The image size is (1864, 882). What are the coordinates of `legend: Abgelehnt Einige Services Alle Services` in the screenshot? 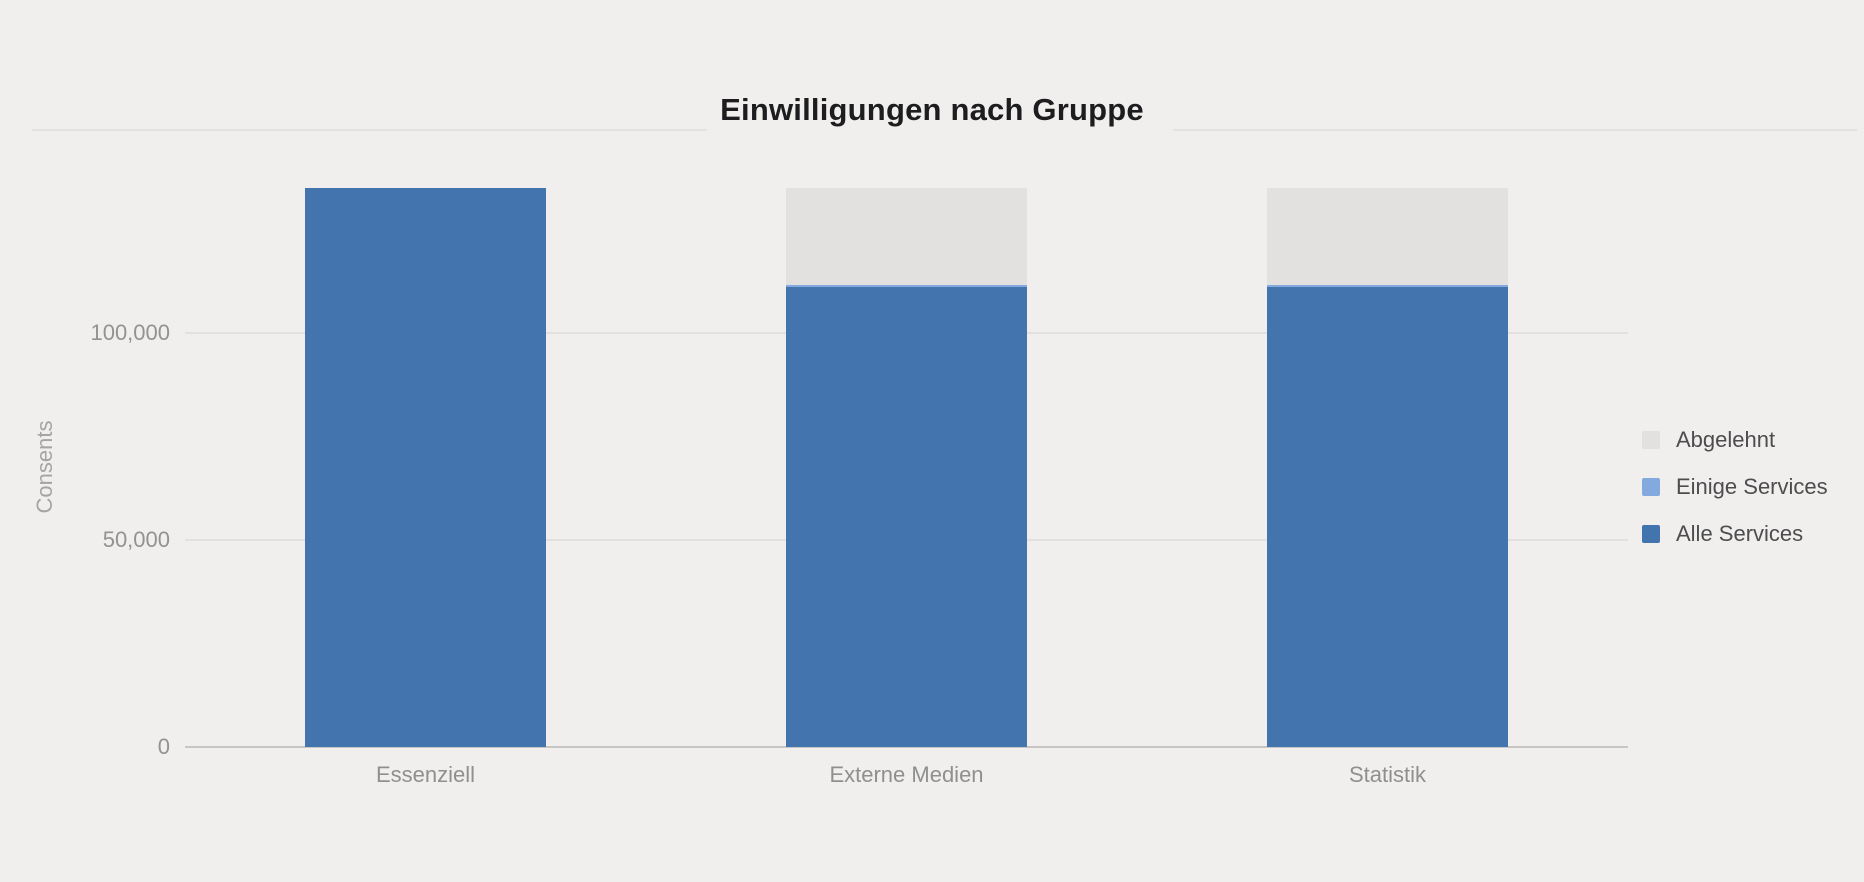 It's located at (1735, 487).